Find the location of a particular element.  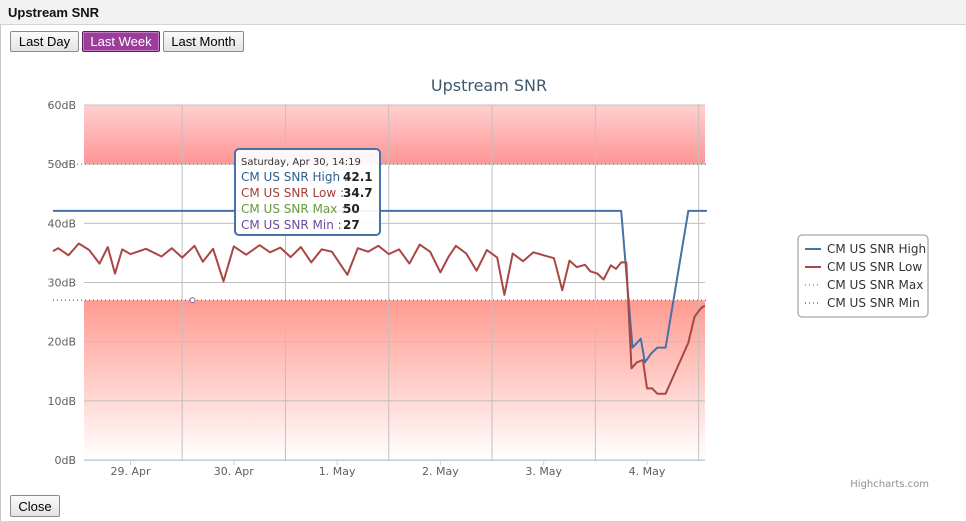

x-tick-label: 4. May is located at coordinates (647, 471).